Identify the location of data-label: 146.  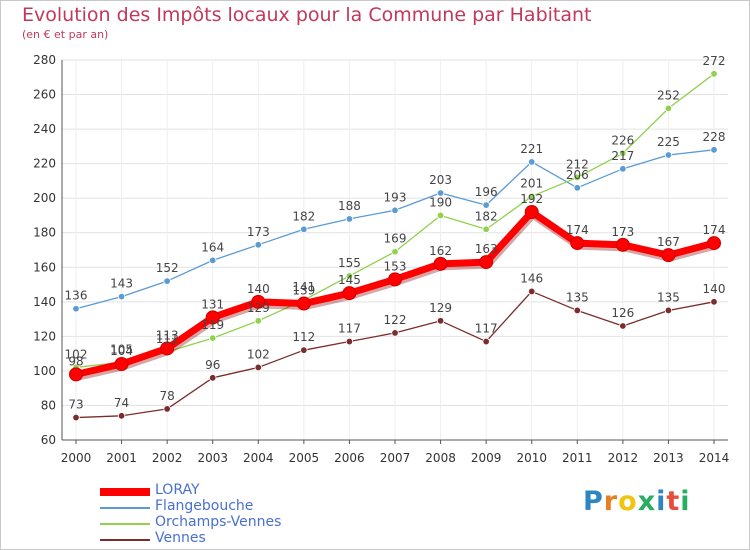
(531, 278).